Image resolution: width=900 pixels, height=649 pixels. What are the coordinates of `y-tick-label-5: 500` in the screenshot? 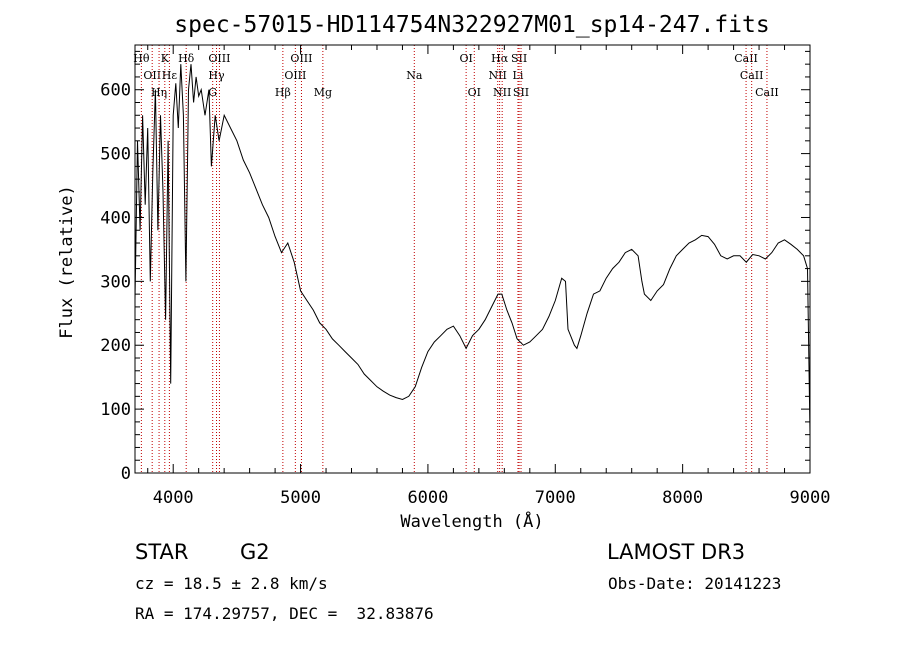 It's located at (115, 155).